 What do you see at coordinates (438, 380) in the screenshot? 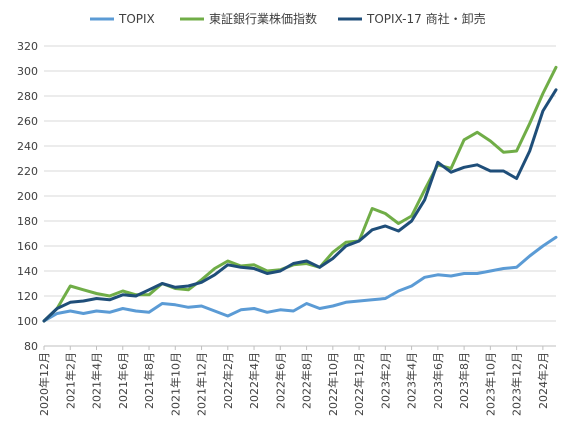
I see `x-tick-label: 2023年6月` at bounding box center [438, 380].